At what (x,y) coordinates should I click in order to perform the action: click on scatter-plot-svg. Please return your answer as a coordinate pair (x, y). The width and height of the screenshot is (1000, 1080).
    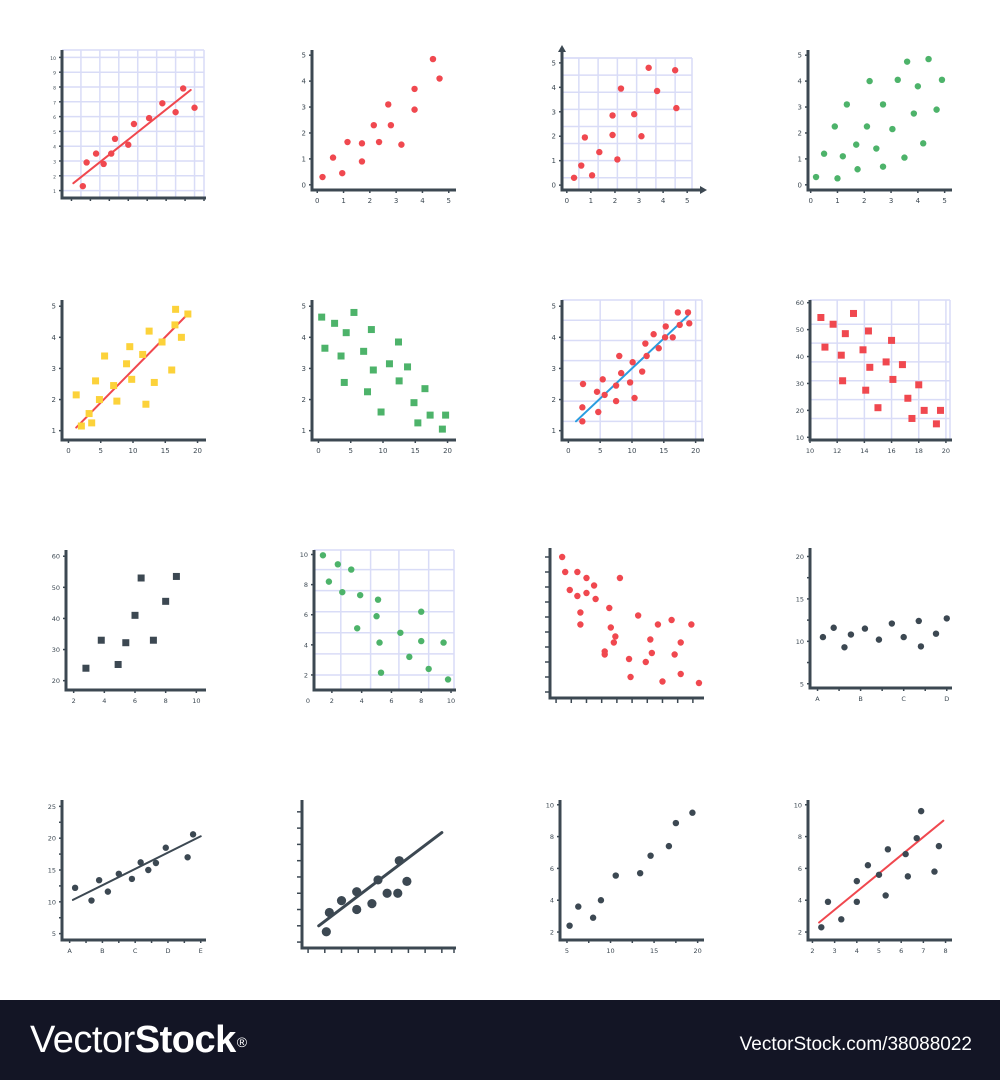
    Looking at the image, I should click on (624, 625).